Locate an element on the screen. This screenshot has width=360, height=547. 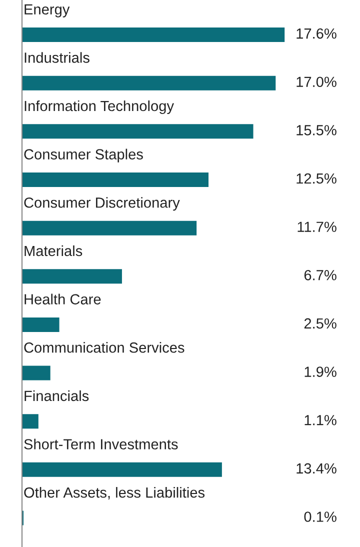
y-tick-label: Consumer Staples is located at coordinates (83, 155).